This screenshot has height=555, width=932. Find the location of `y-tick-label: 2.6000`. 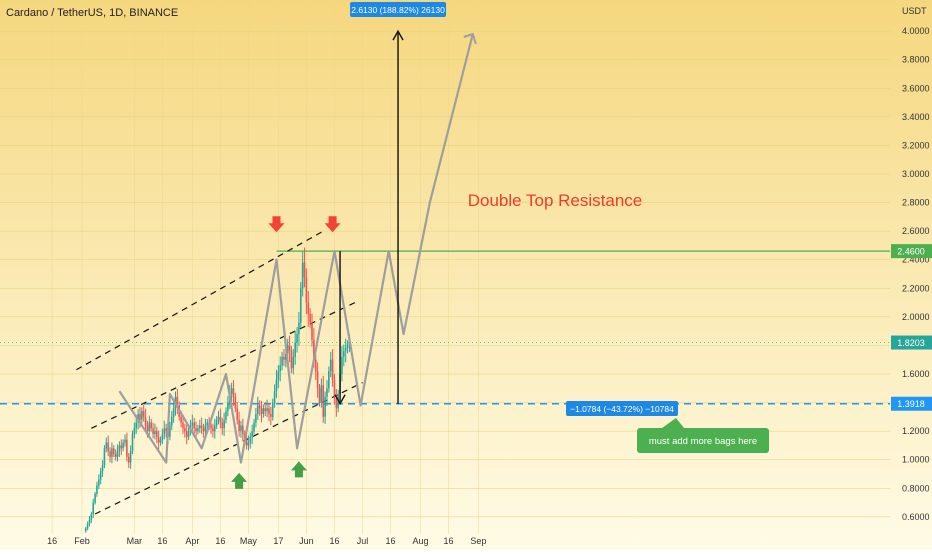

y-tick-label: 2.6000 is located at coordinates (916, 231).